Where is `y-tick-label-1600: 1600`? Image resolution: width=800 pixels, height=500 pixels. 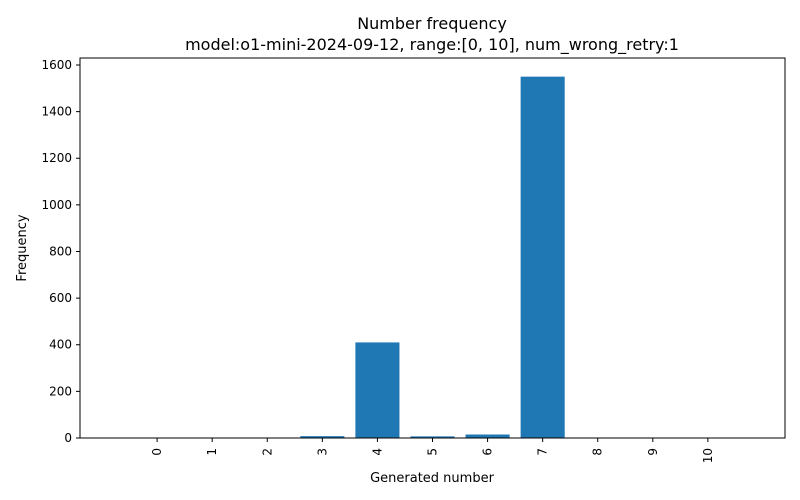 y-tick-label-1600: 1600 is located at coordinates (56, 65).